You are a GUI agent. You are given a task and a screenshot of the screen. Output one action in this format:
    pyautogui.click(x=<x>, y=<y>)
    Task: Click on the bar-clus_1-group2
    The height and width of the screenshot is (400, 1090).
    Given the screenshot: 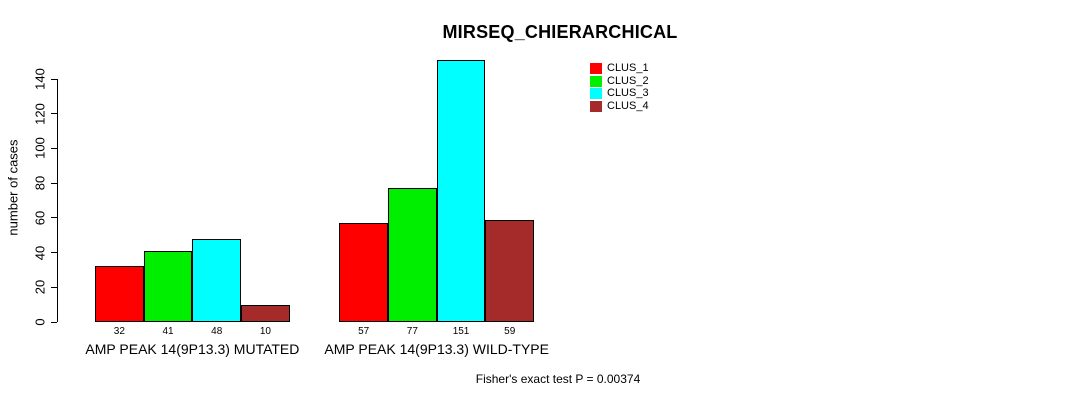 What is the action you would take?
    pyautogui.click(x=363, y=272)
    